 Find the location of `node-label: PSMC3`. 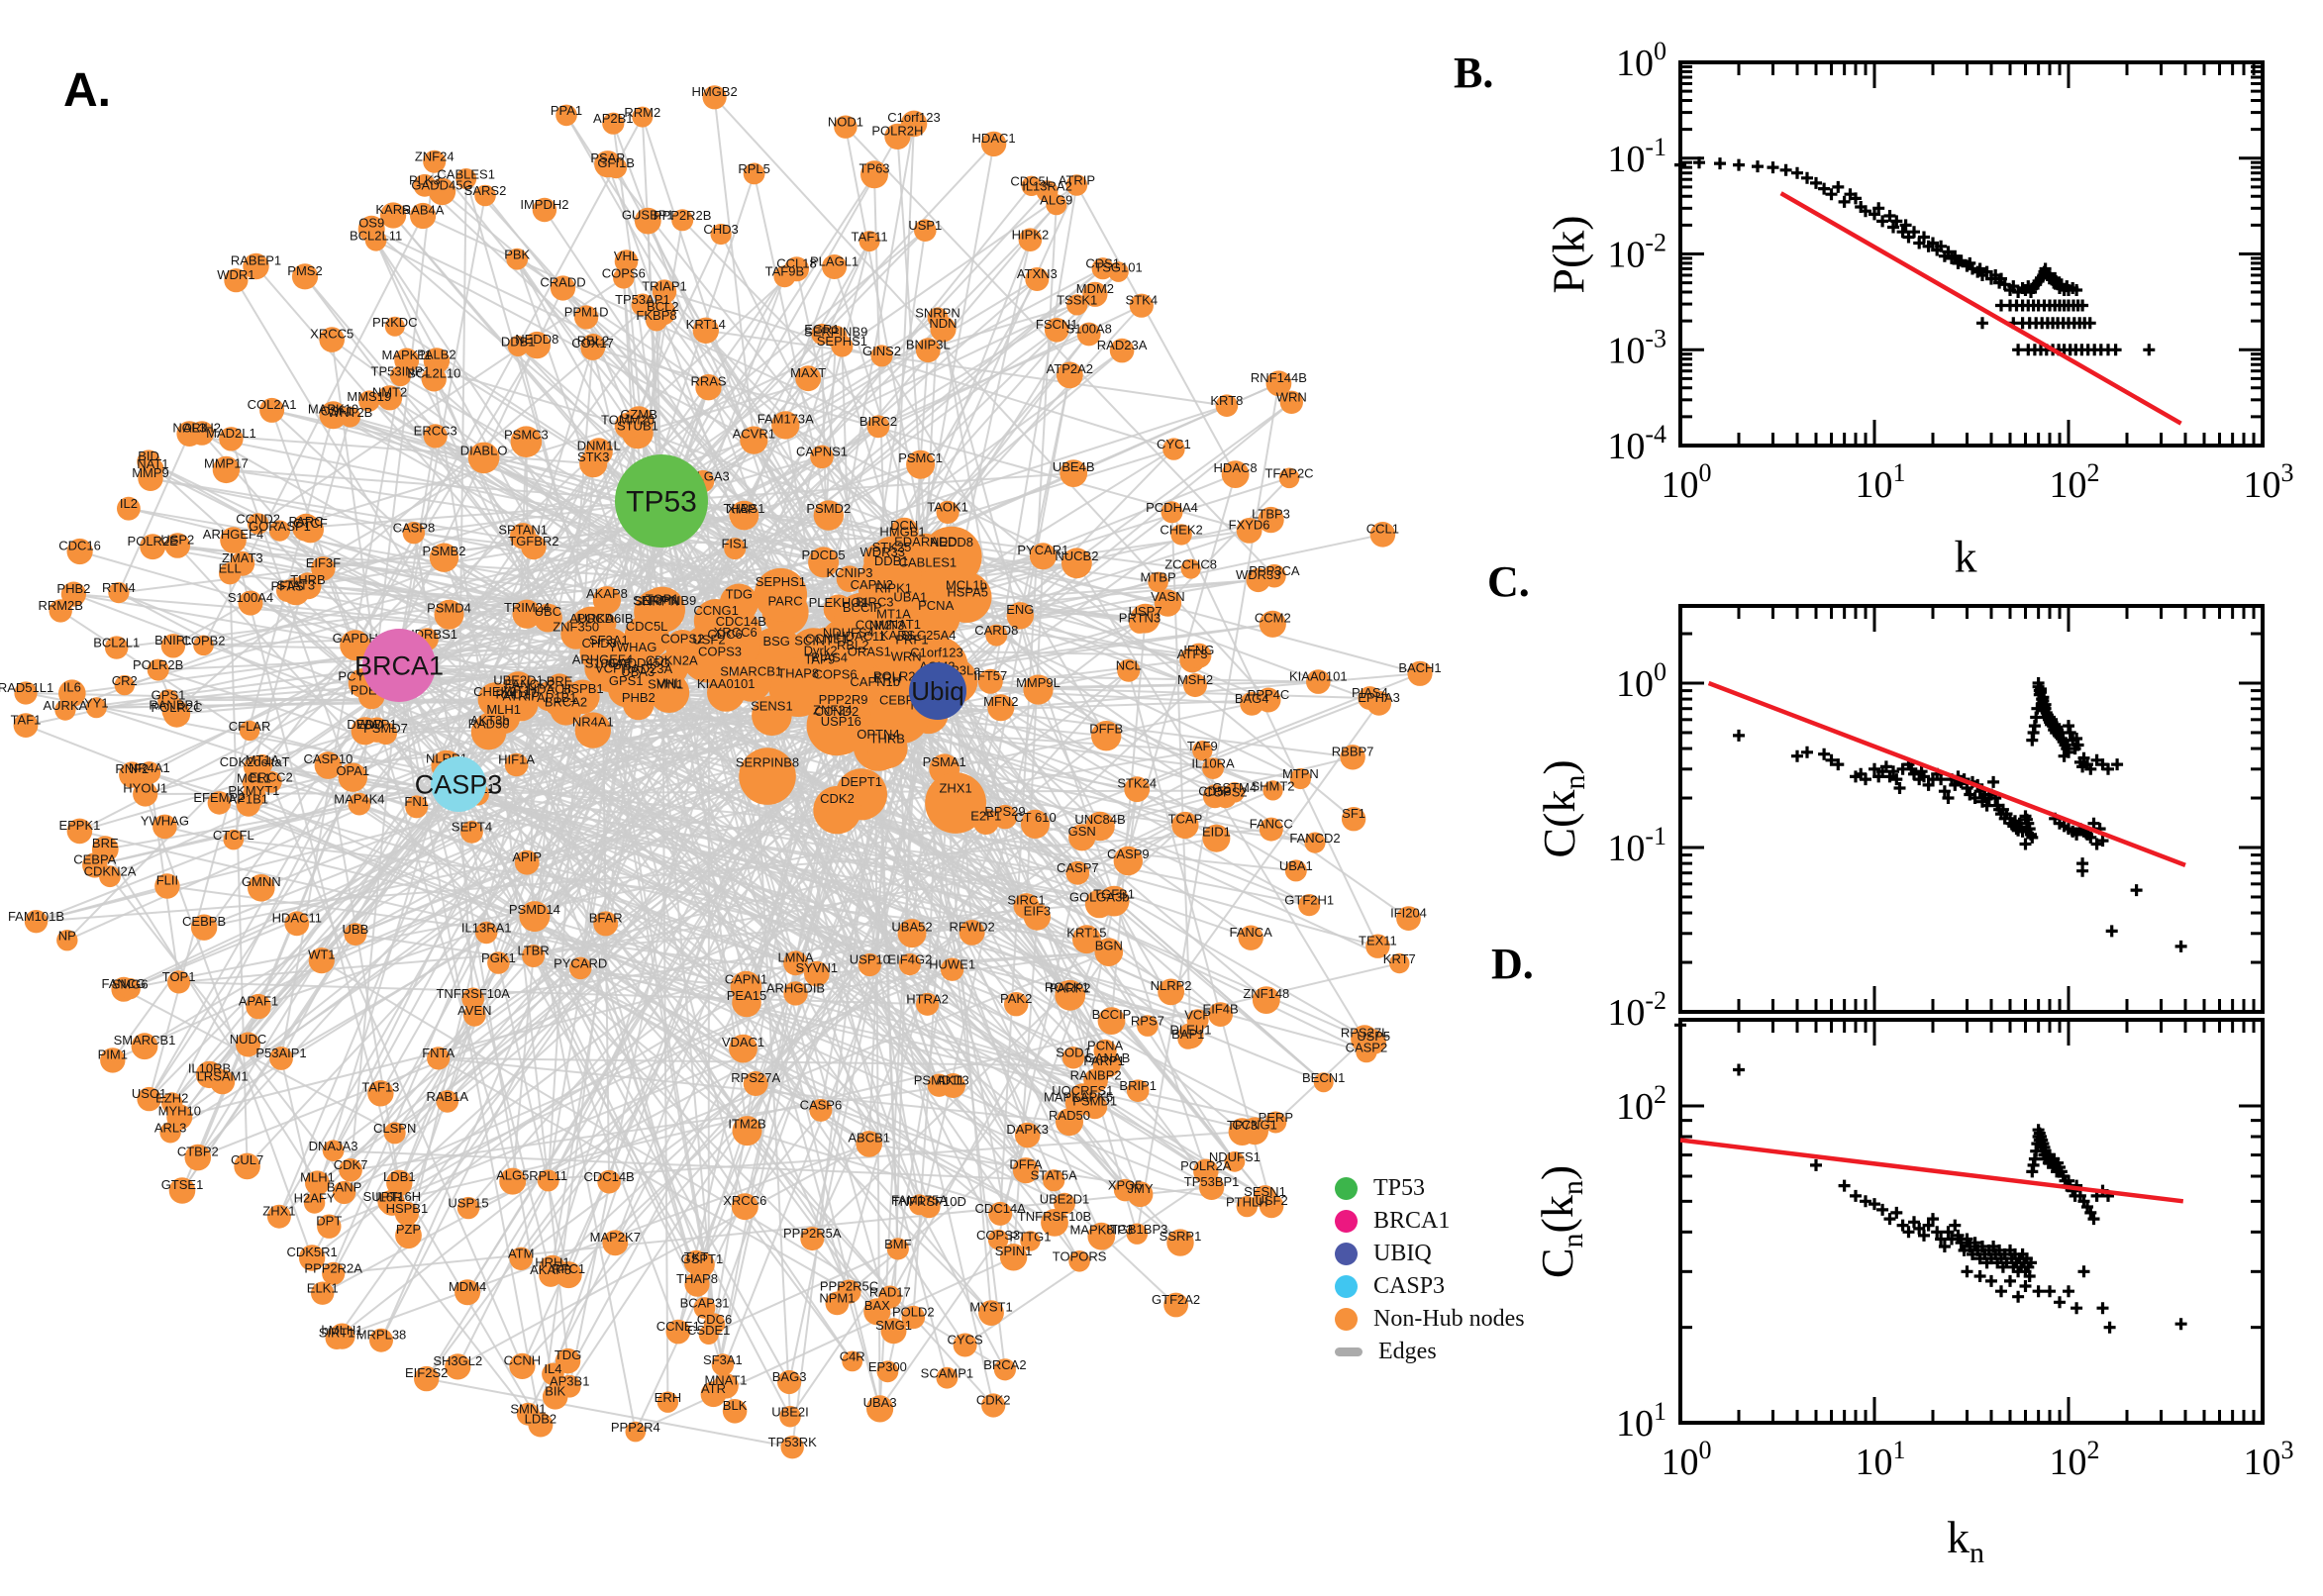

node-label: PSMC3 is located at coordinates (526, 434).